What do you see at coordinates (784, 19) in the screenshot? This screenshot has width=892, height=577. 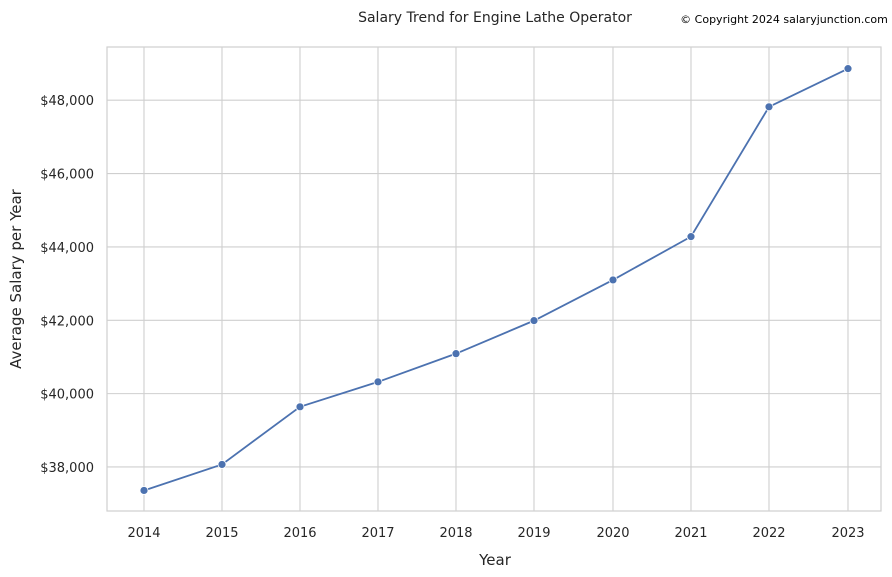 I see `copyright-annotation: © Copyright 2024 salaryjunction.com` at bounding box center [784, 19].